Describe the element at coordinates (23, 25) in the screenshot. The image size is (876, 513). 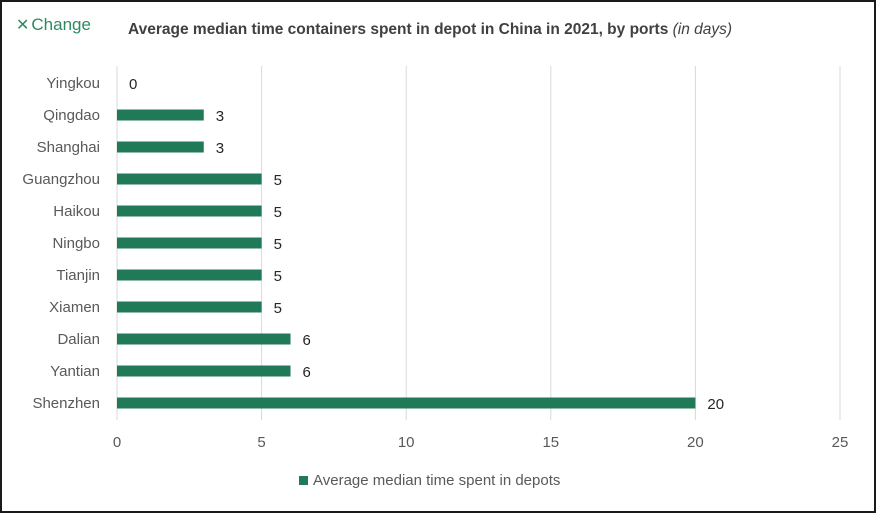
I see `brand-mark-icon: ✕` at that location.